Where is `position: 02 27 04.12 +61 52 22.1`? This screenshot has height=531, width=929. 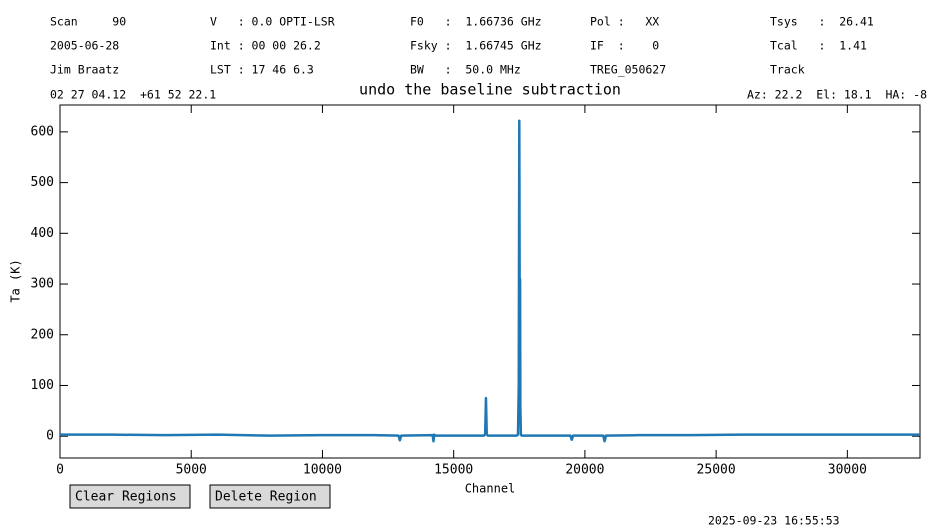 position: 02 27 04.12 +61 52 22.1 is located at coordinates (133, 95).